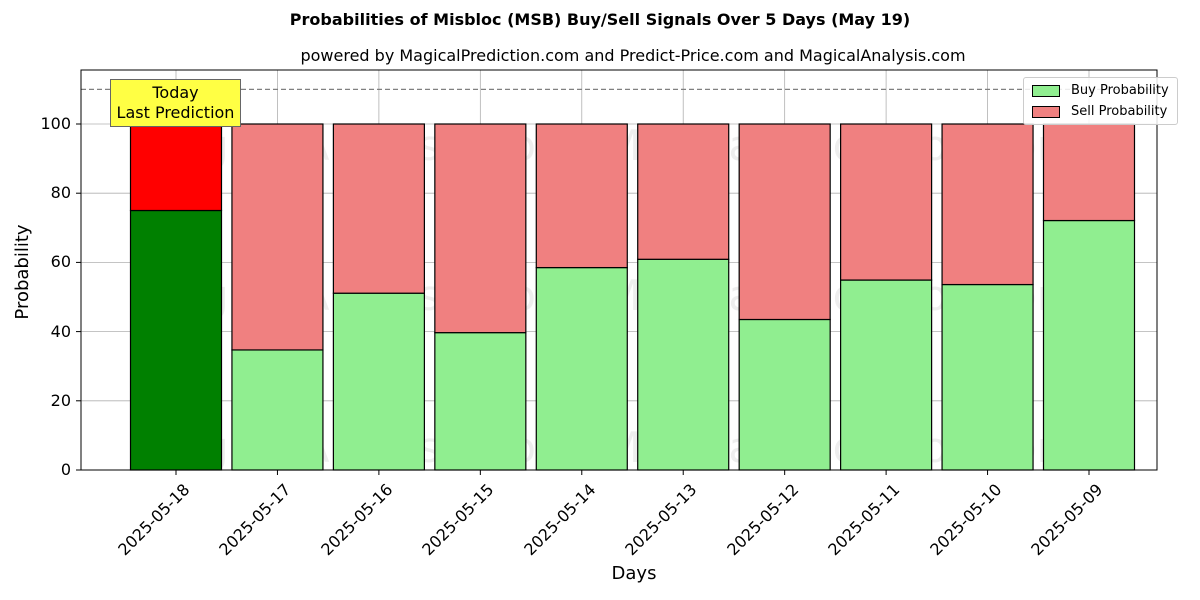 The width and height of the screenshot is (1200, 600). What do you see at coordinates (22, 272) in the screenshot?
I see `y-axis-label: Probability` at bounding box center [22, 272].